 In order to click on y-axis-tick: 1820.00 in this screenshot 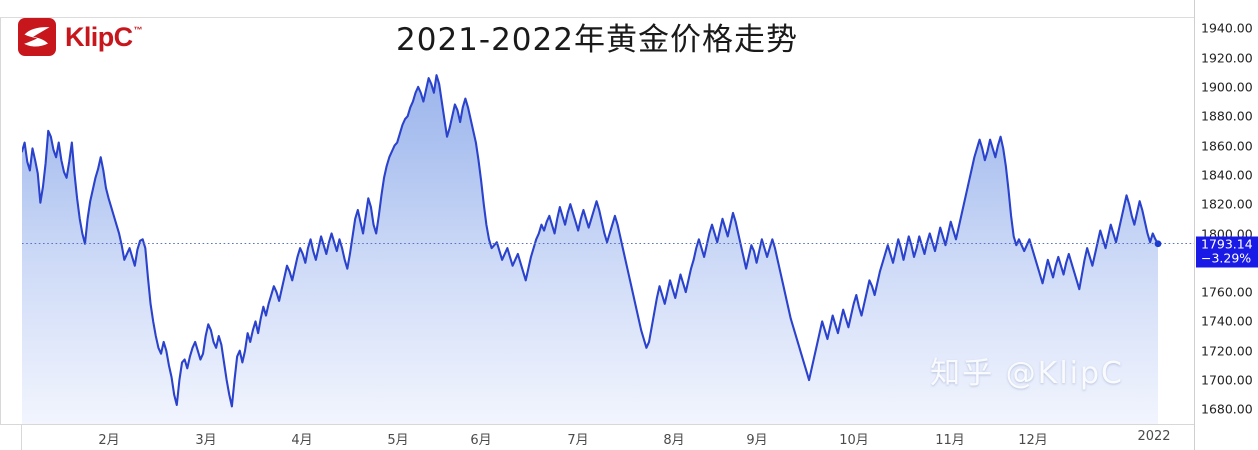, I will do `click(1227, 204)`.